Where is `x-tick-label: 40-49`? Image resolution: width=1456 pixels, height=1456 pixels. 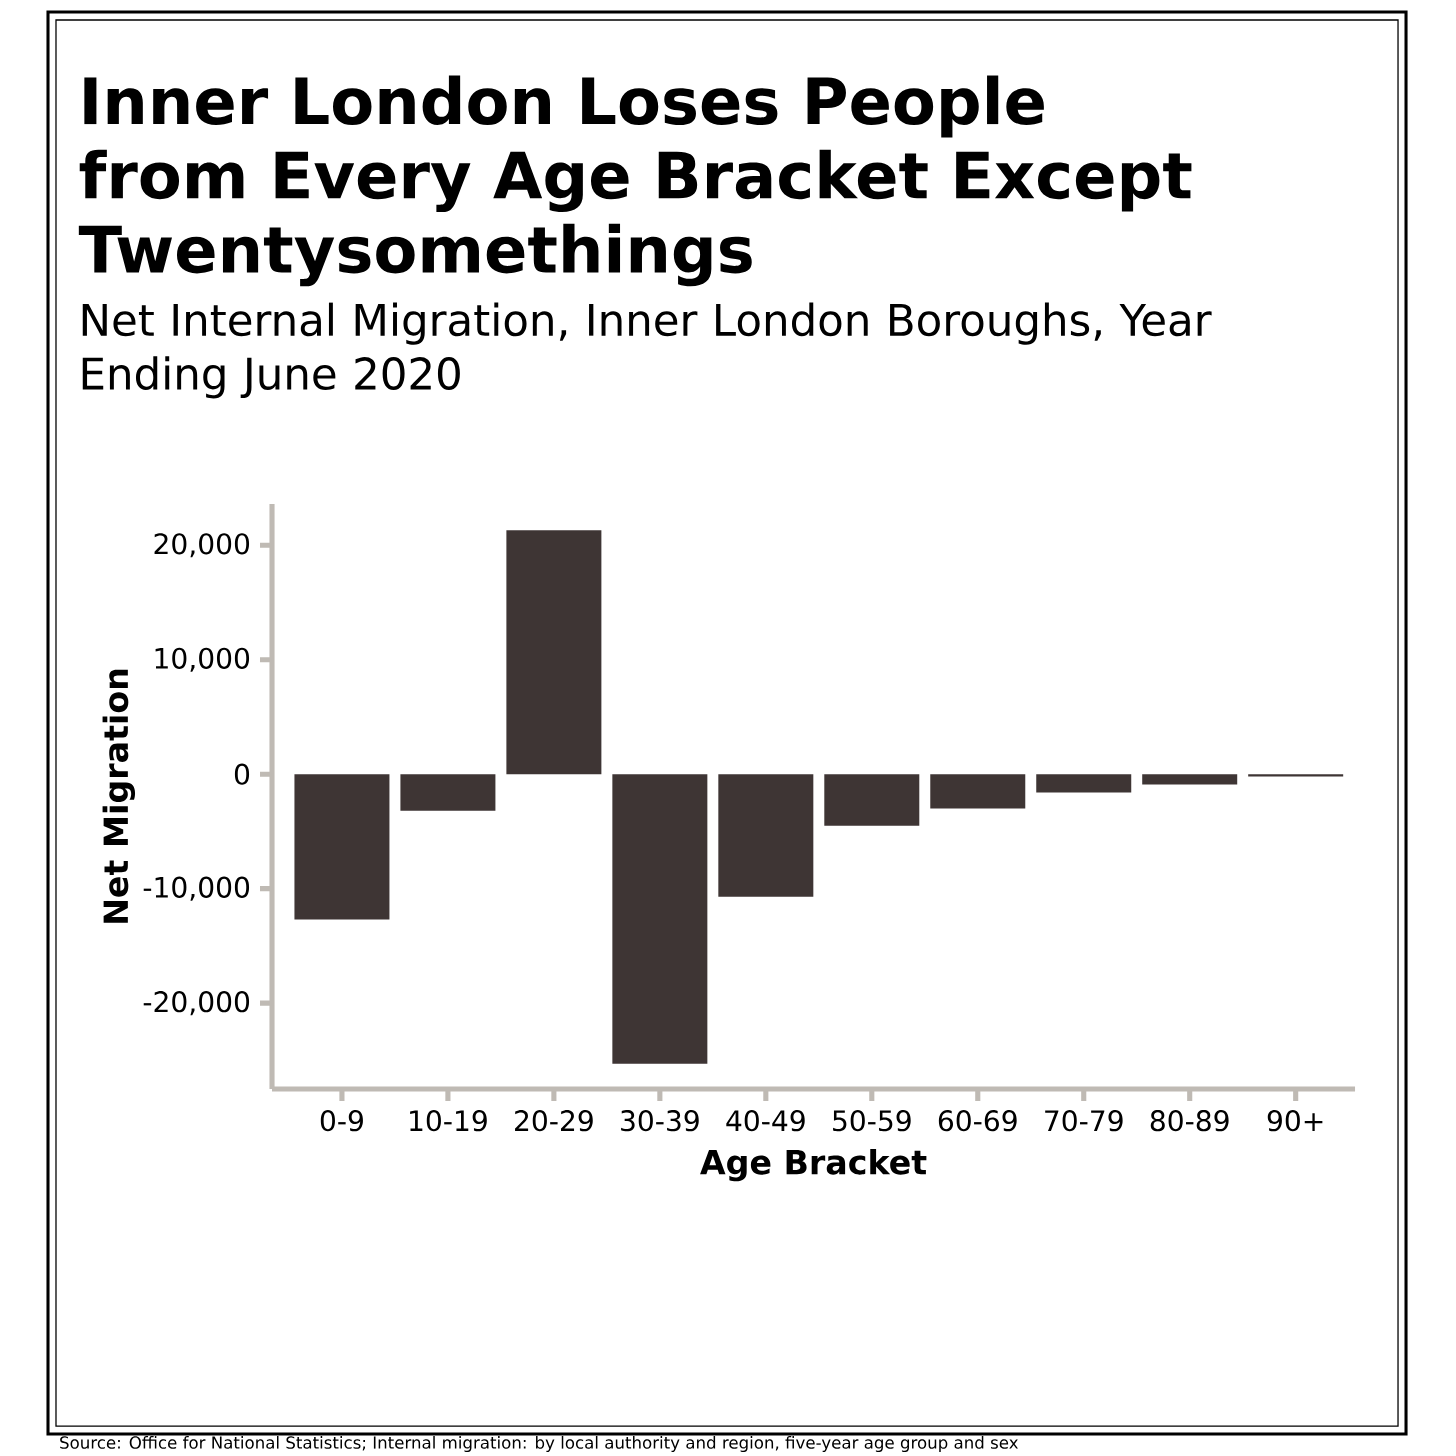
x-tick-label: 40-49 is located at coordinates (765, 1121).